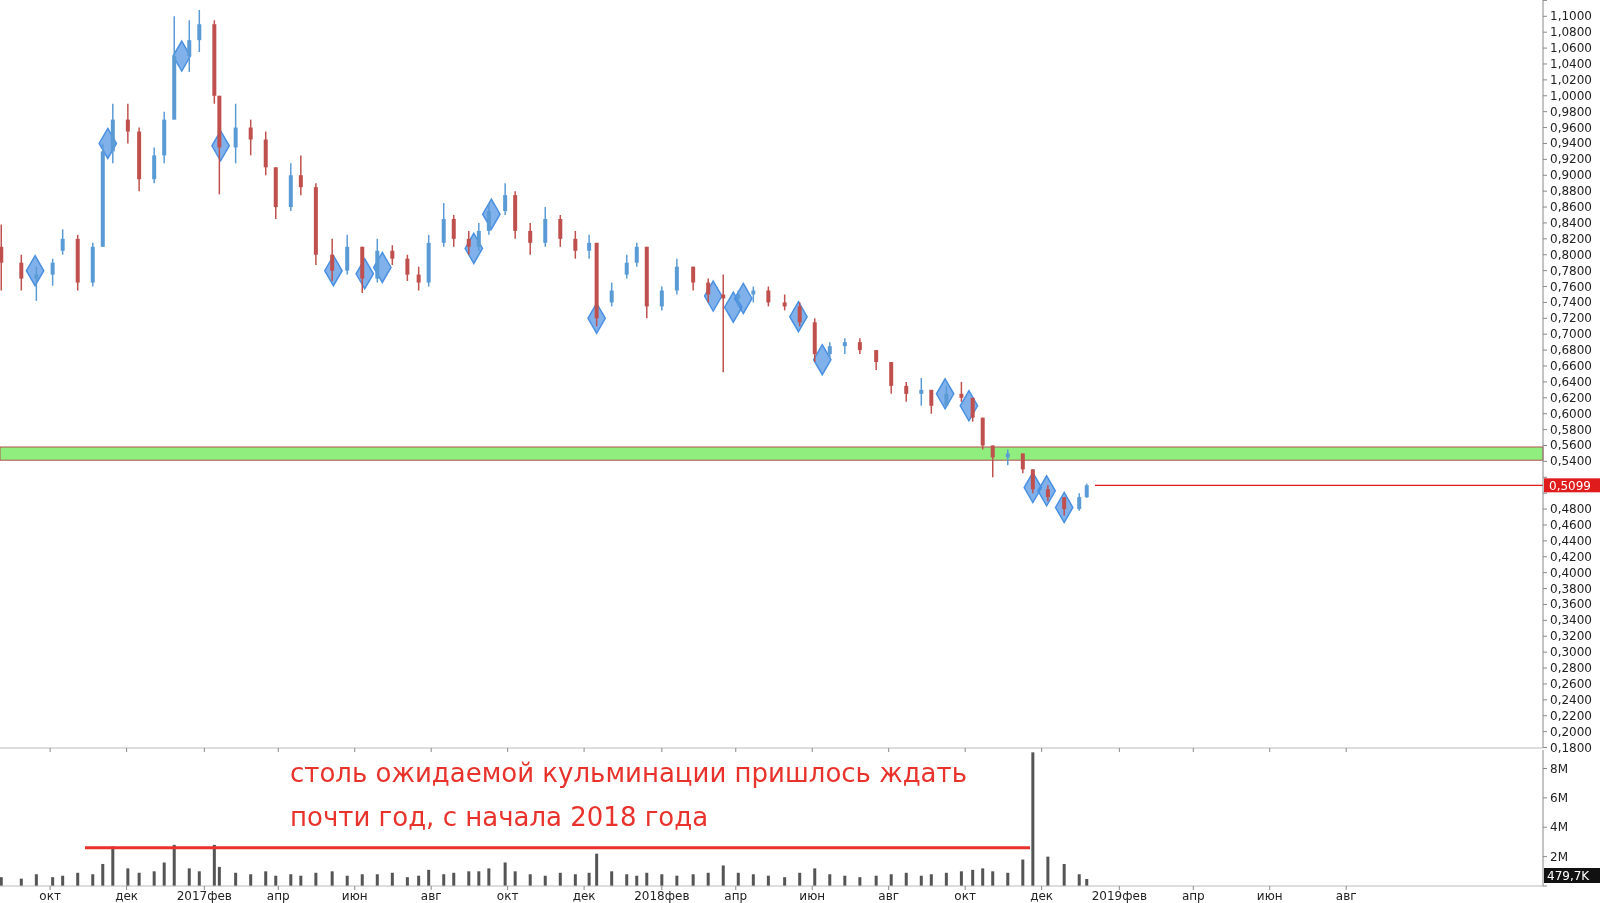 The image size is (1600, 903). What do you see at coordinates (662, 896) in the screenshot?
I see `x-tick-label: 2018фев` at bounding box center [662, 896].